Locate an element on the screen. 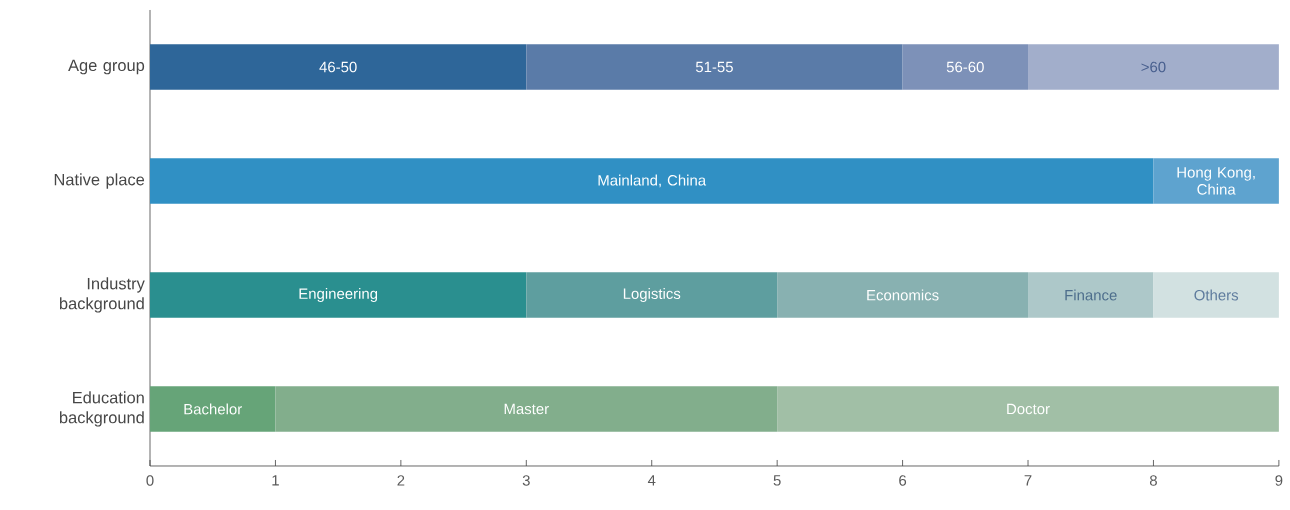 Image resolution: width=1290 pixels, height=510 pixels. x-tick-label: 3 is located at coordinates (526, 480).